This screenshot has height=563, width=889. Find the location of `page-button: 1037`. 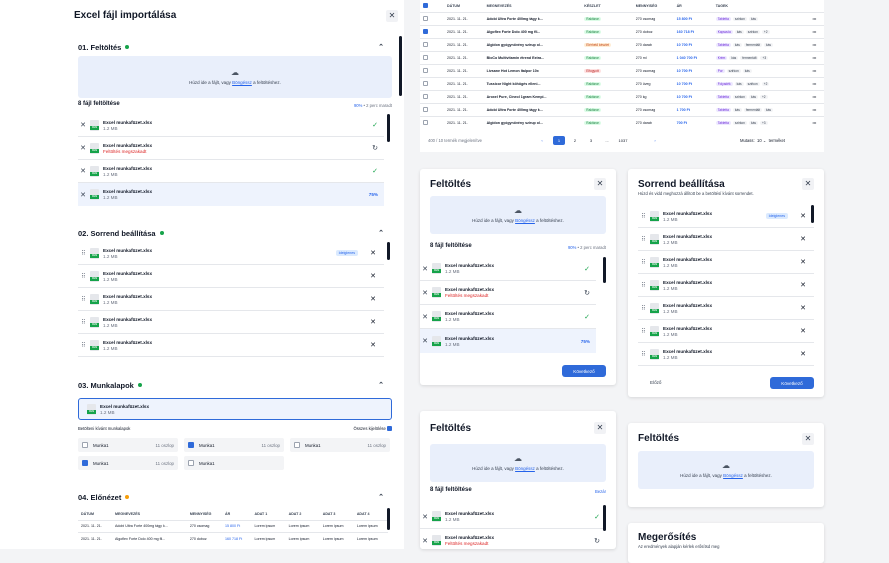

page-button: 1037 is located at coordinates (623, 140).